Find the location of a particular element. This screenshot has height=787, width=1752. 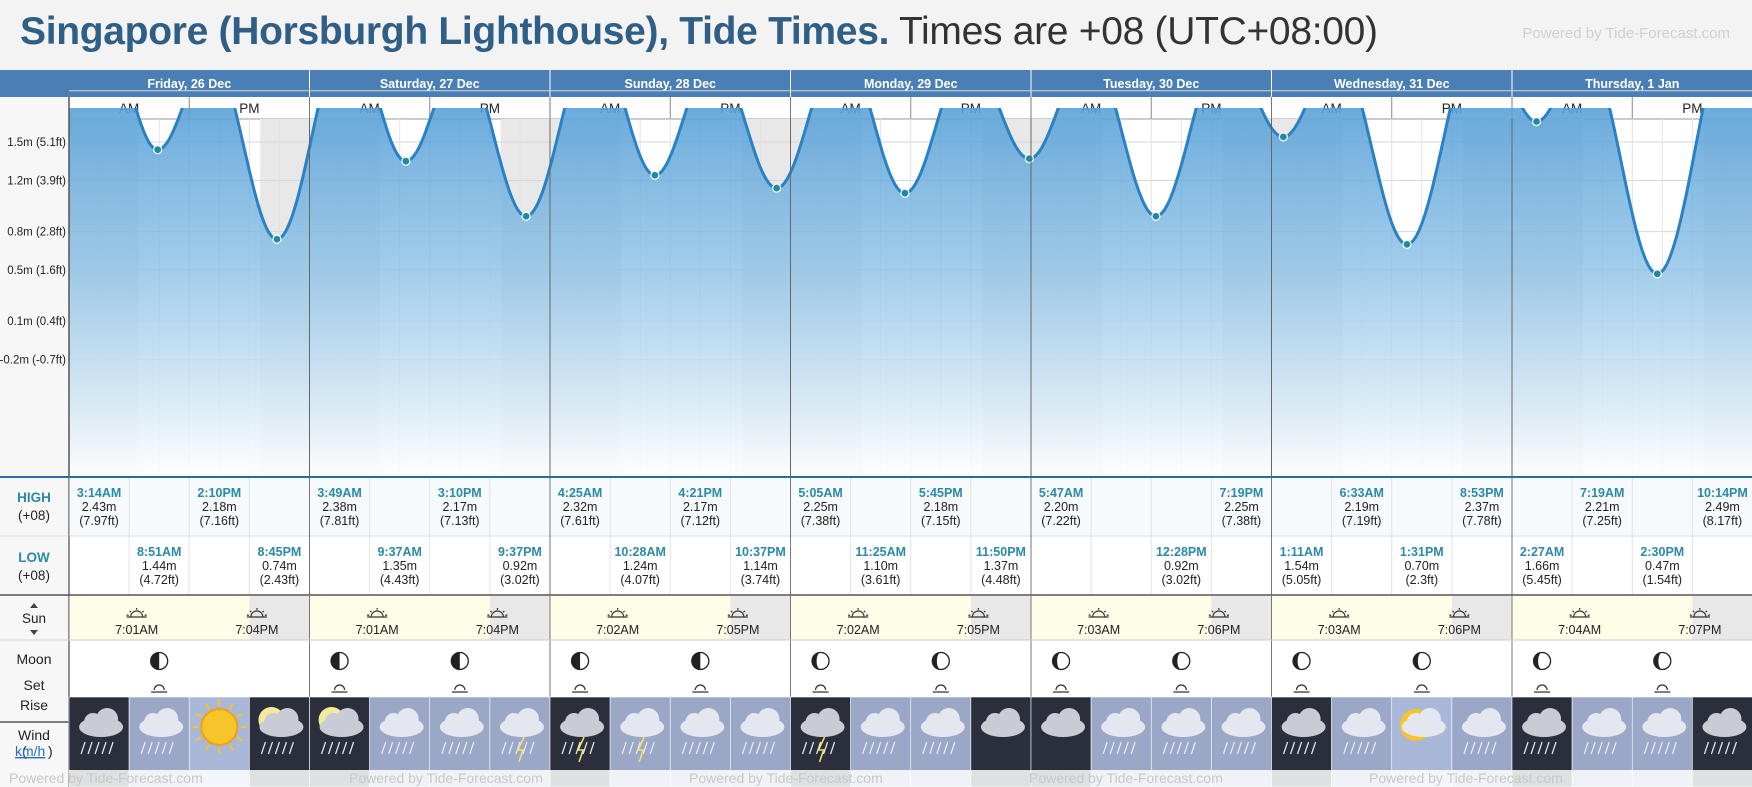

low-label: LOW is located at coordinates (34, 557).